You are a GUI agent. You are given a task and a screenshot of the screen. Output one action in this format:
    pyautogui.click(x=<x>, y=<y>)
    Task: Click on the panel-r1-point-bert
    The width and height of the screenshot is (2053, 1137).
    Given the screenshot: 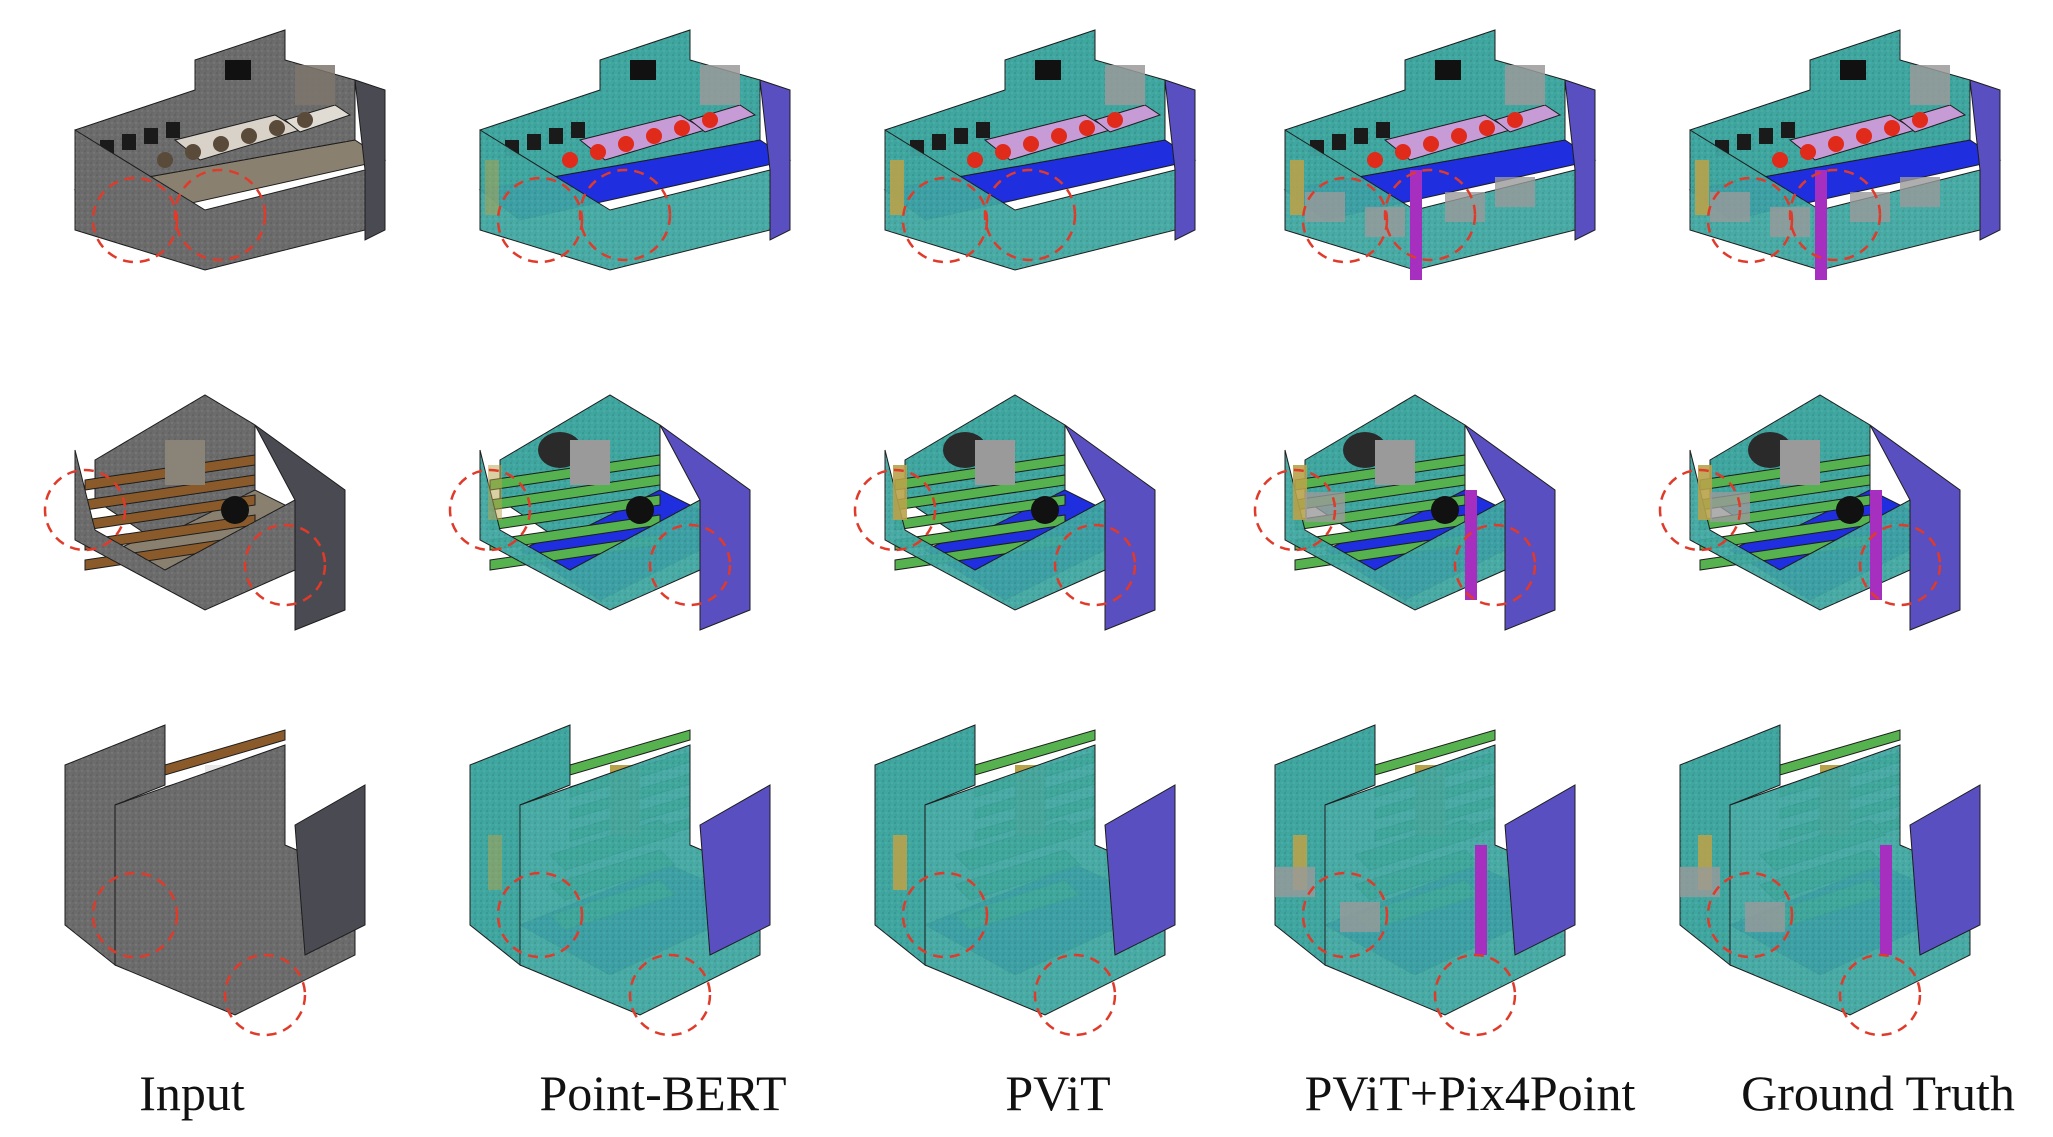 What is the action you would take?
    pyautogui.click(x=635, y=150)
    